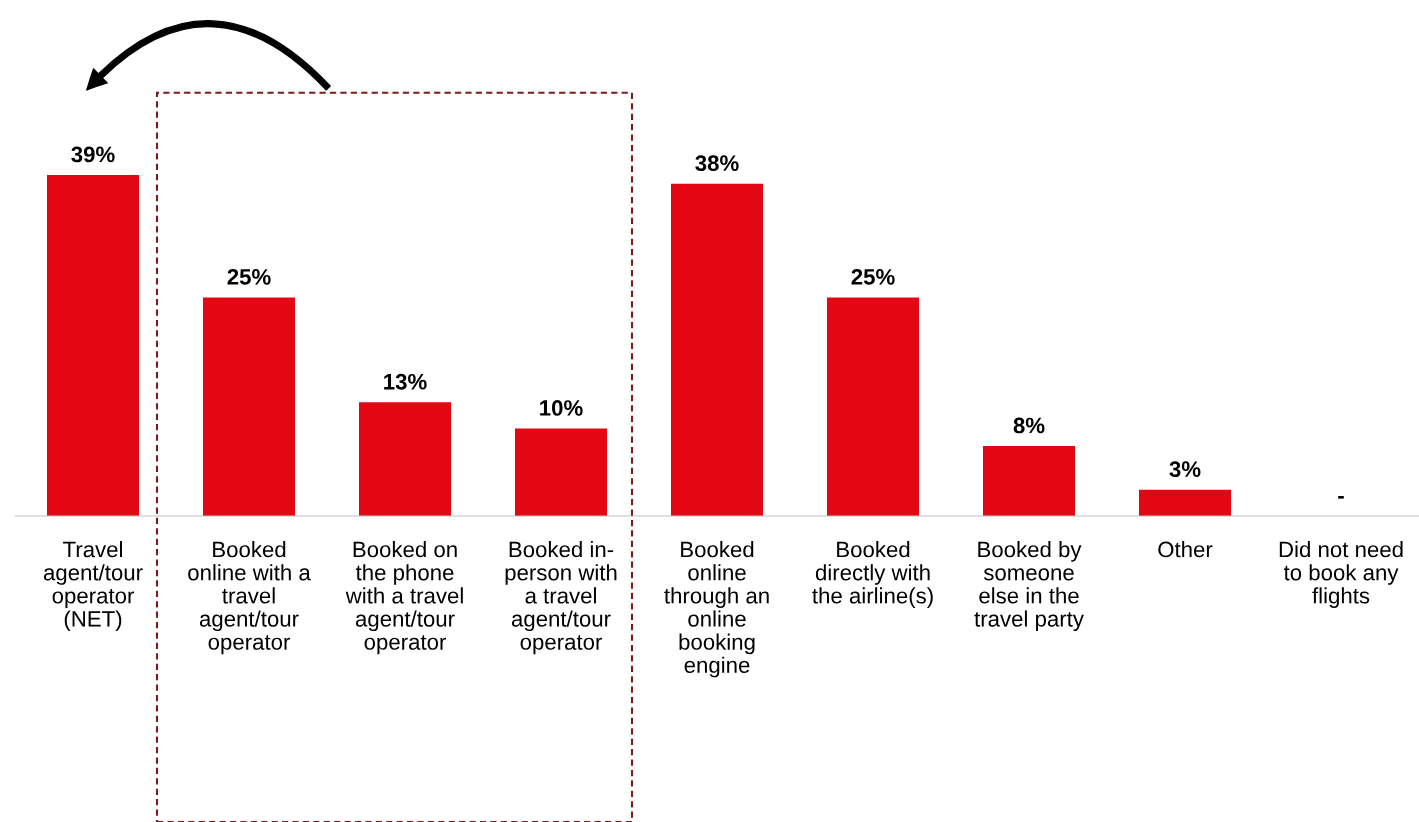  I want to click on x-tick-label: Booked in- person with a travel agent/tour operator, so click(561, 598).